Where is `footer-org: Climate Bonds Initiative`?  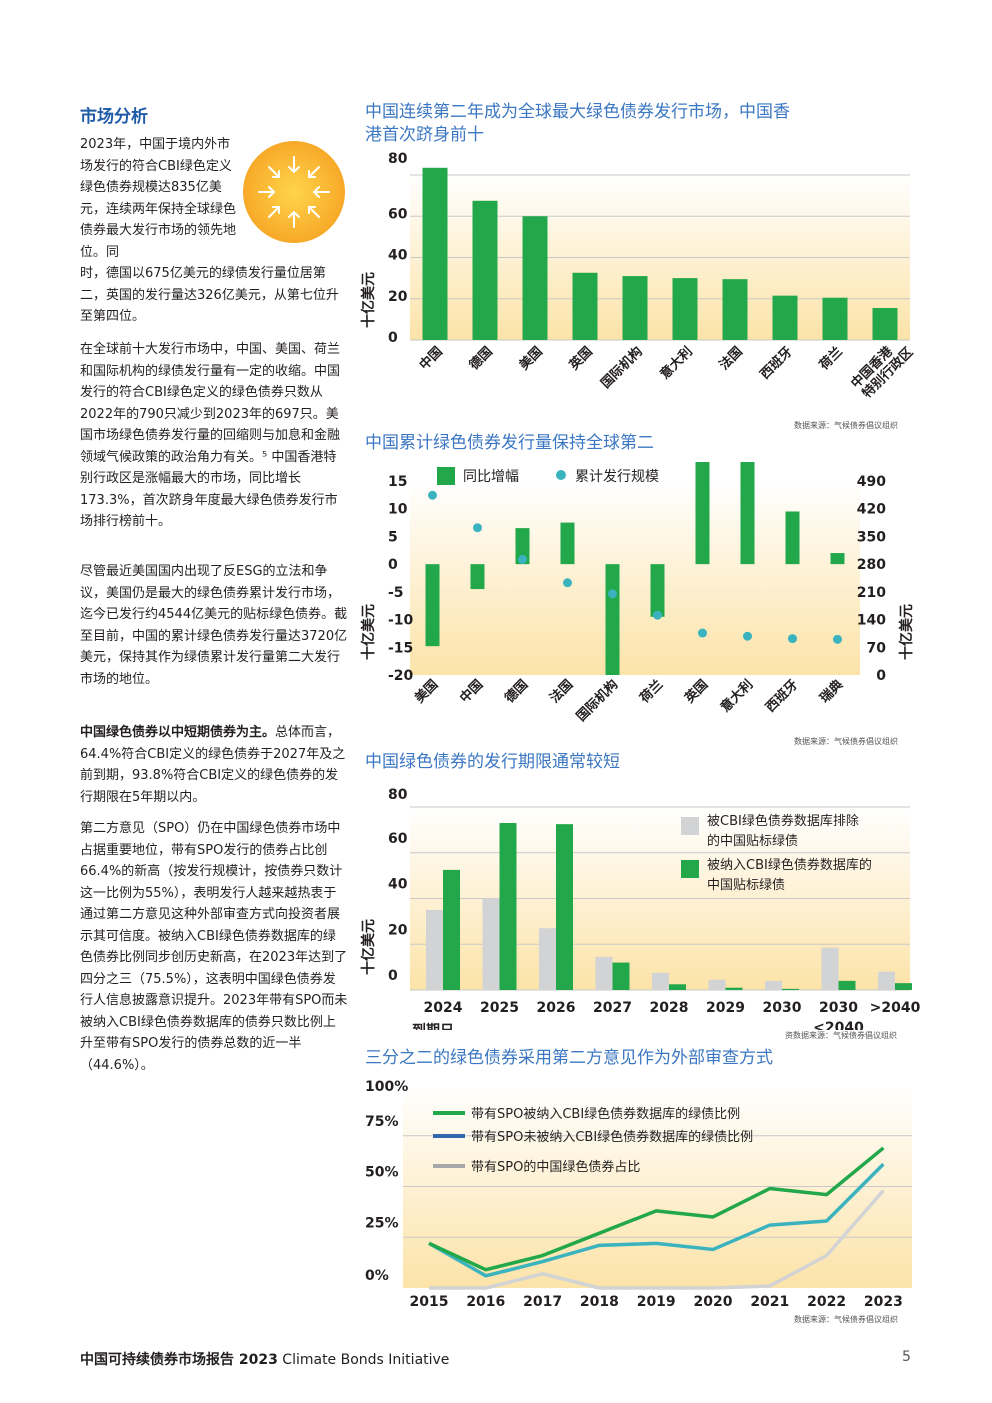
footer-org: Climate Bonds Initiative is located at coordinates (366, 1360).